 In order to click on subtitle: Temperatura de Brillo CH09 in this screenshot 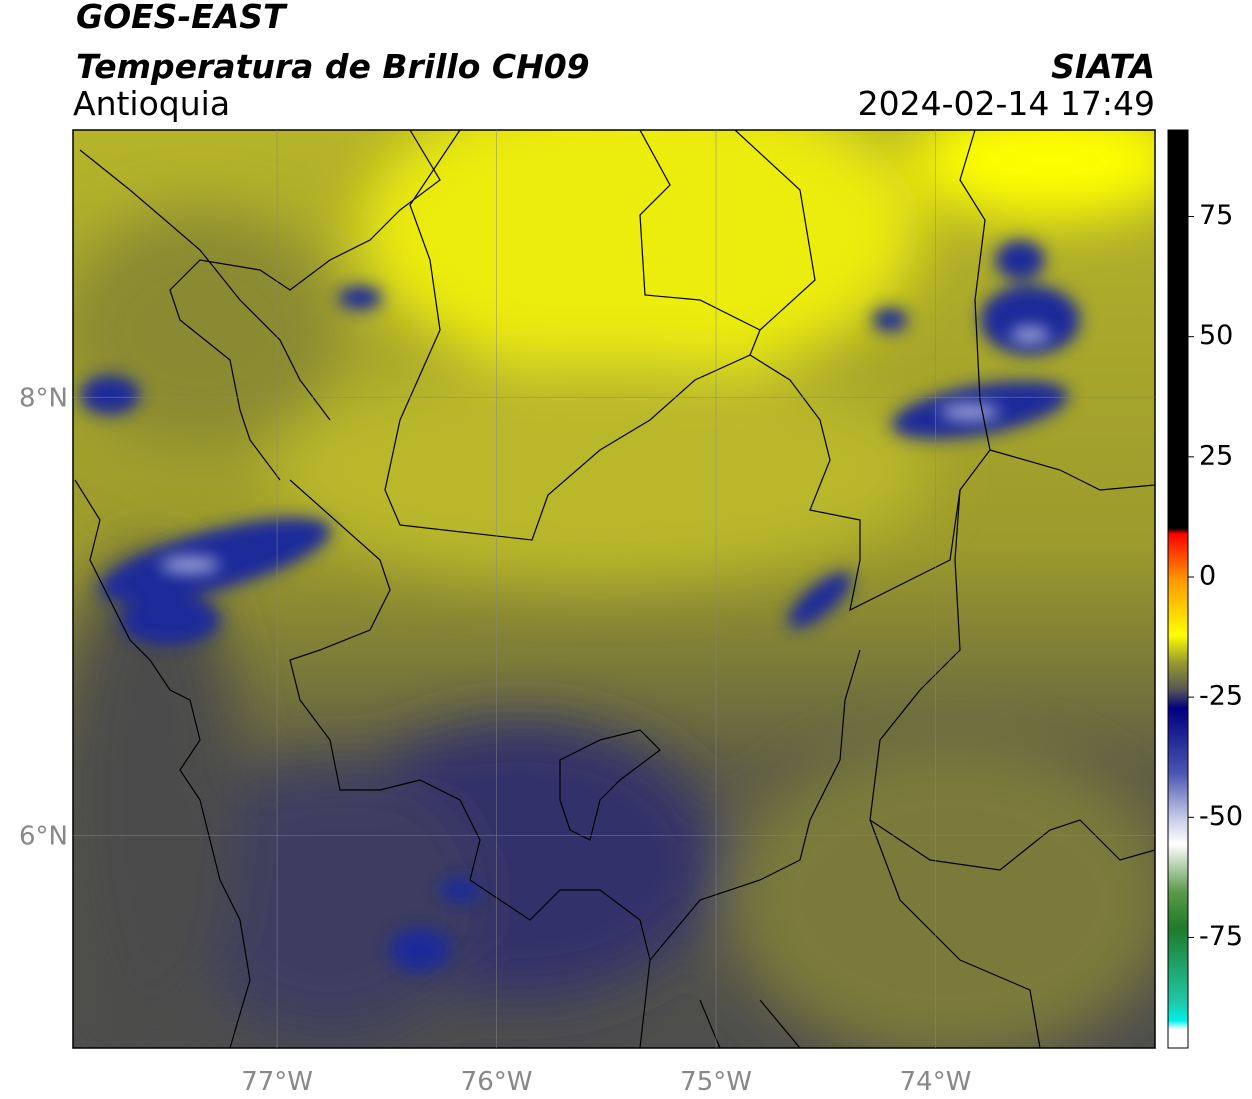, I will do `click(333, 66)`.